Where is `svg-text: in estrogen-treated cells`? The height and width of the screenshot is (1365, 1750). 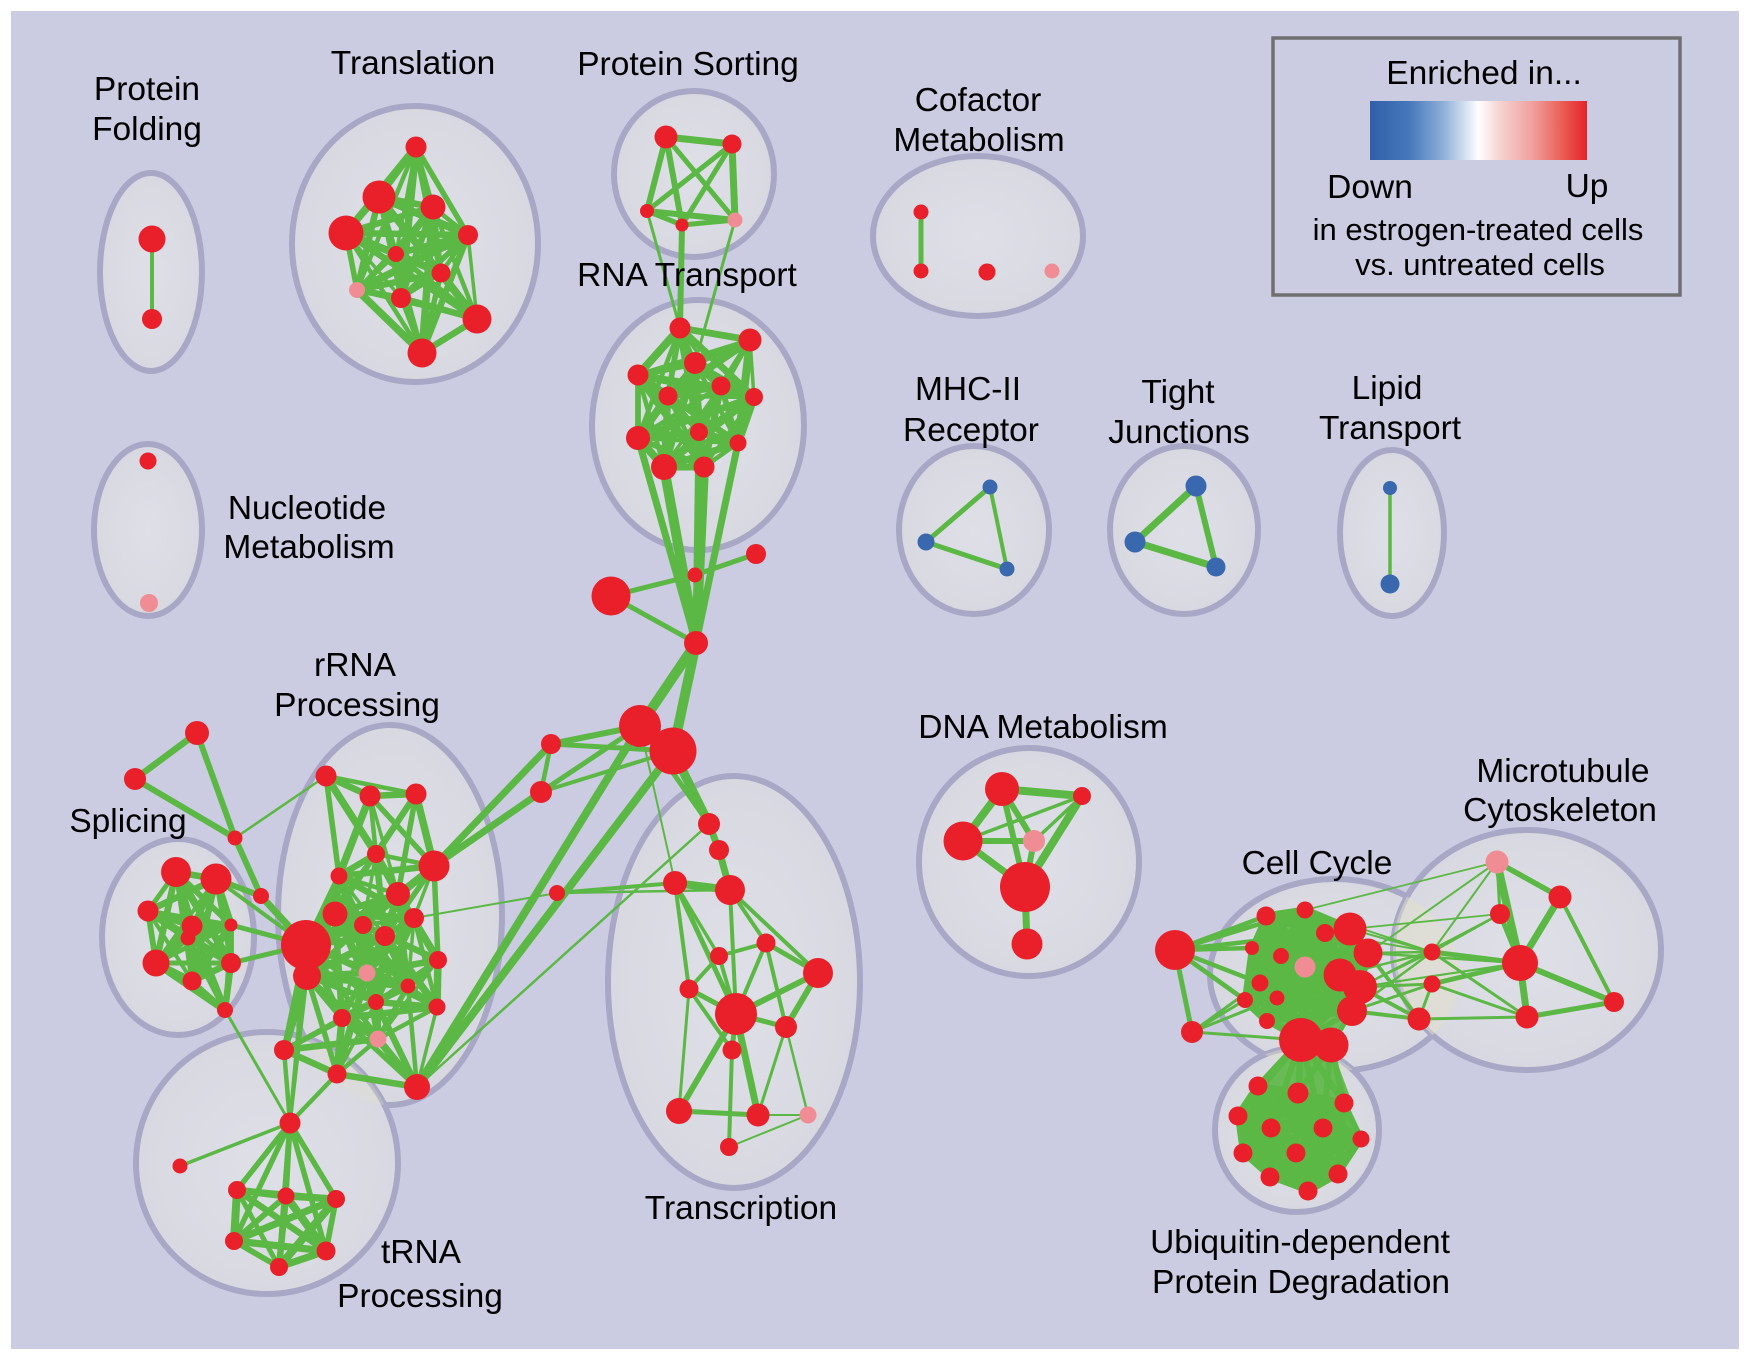
svg-text: in estrogen-treated cells is located at coordinates (1478, 229).